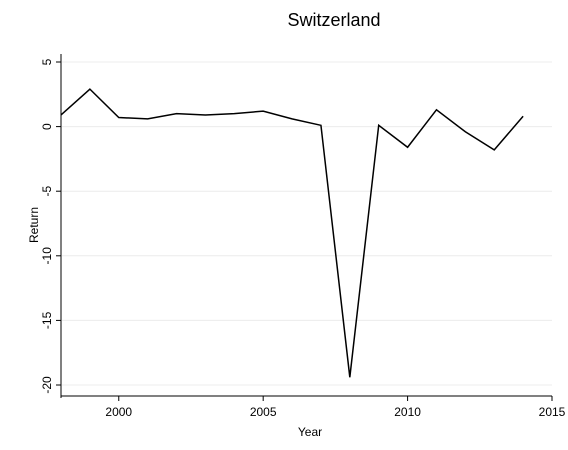 The image size is (568, 450). I want to click on chart-title: Switzerland, so click(333, 20).